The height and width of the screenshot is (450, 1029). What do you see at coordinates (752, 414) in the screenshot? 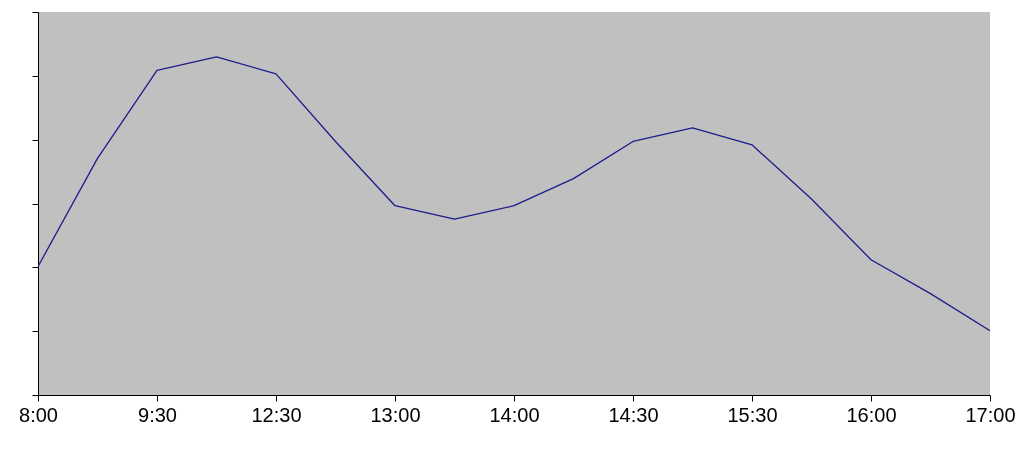
I see `x-tick-label: 15:30` at bounding box center [752, 414].